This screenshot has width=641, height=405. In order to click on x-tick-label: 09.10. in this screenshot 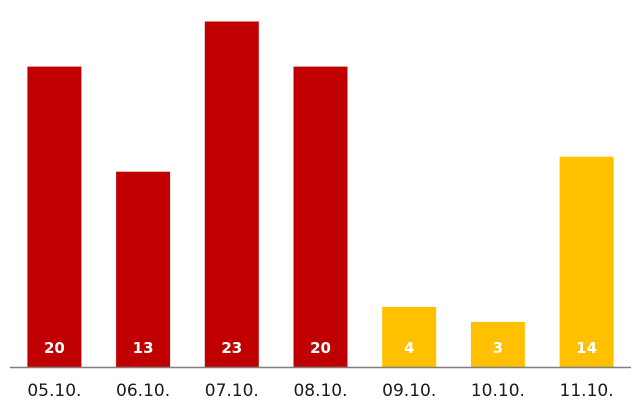, I will do `click(409, 391)`.